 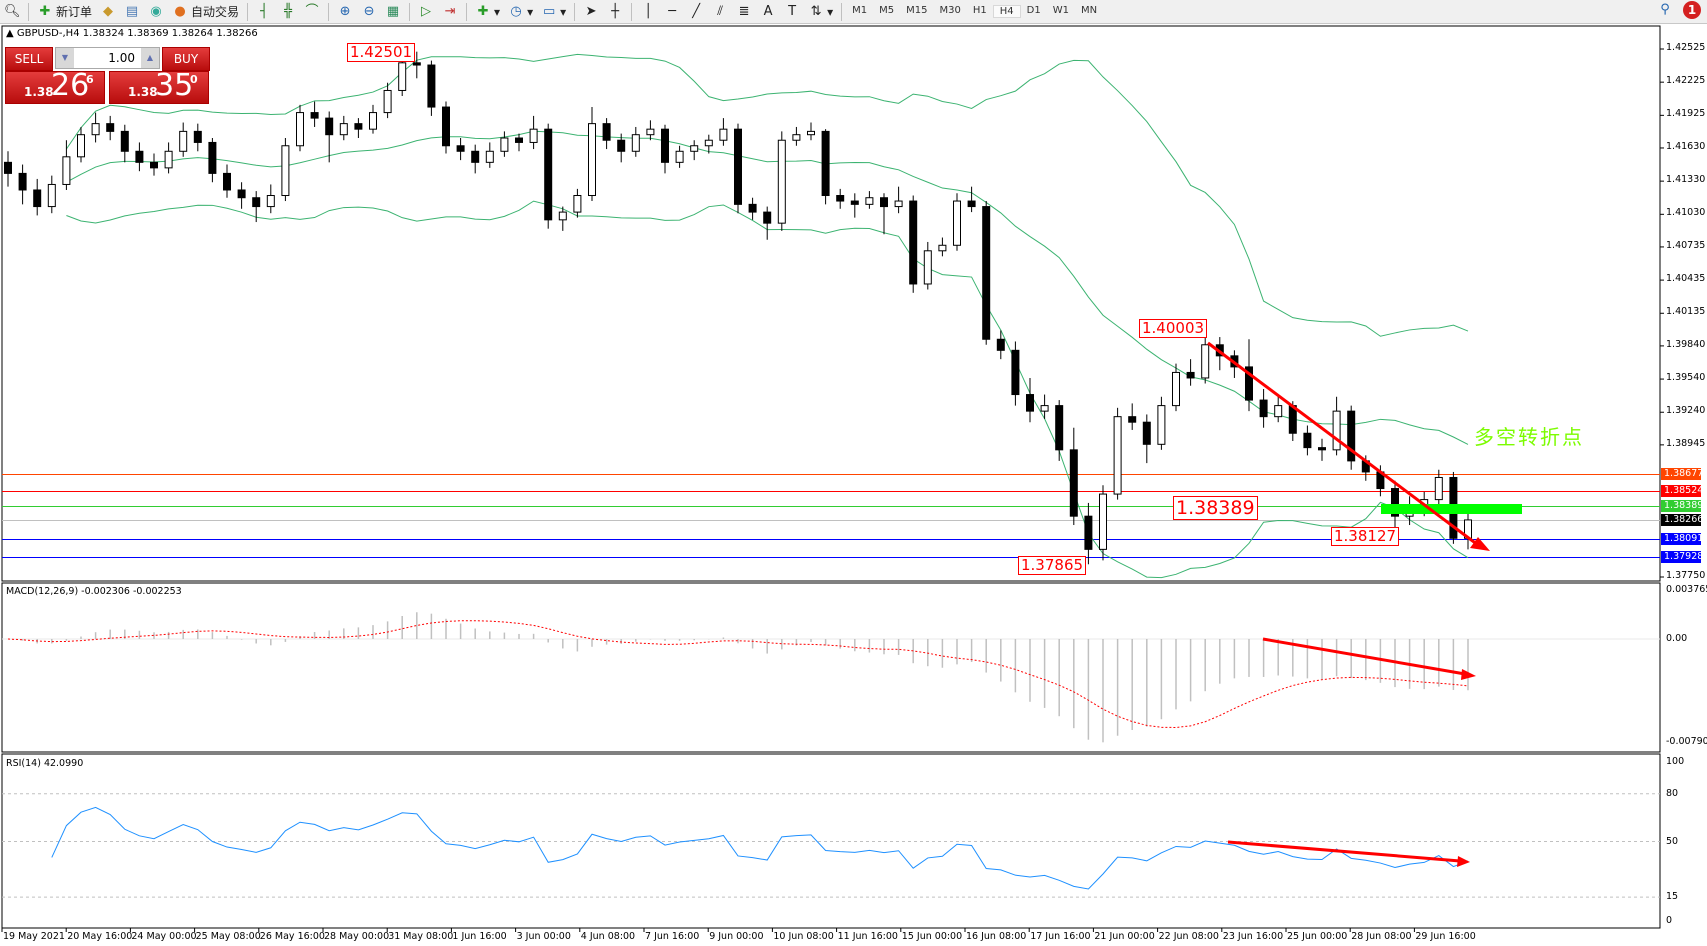 What do you see at coordinates (1451, 509) in the screenshot?
I see `turning-zone-marker` at bounding box center [1451, 509].